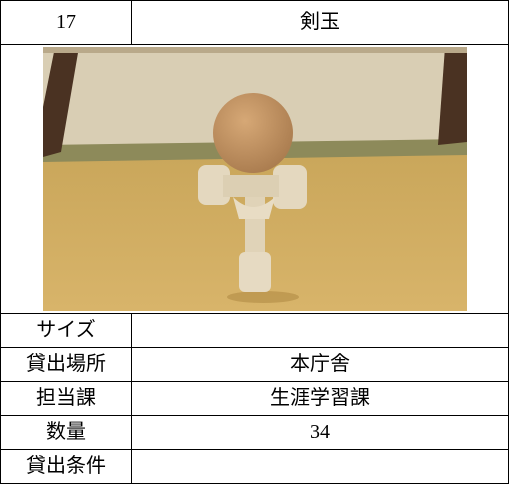 The height and width of the screenshot is (486, 510). What do you see at coordinates (66, 398) in the screenshot?
I see `row-label: 担当課` at bounding box center [66, 398].